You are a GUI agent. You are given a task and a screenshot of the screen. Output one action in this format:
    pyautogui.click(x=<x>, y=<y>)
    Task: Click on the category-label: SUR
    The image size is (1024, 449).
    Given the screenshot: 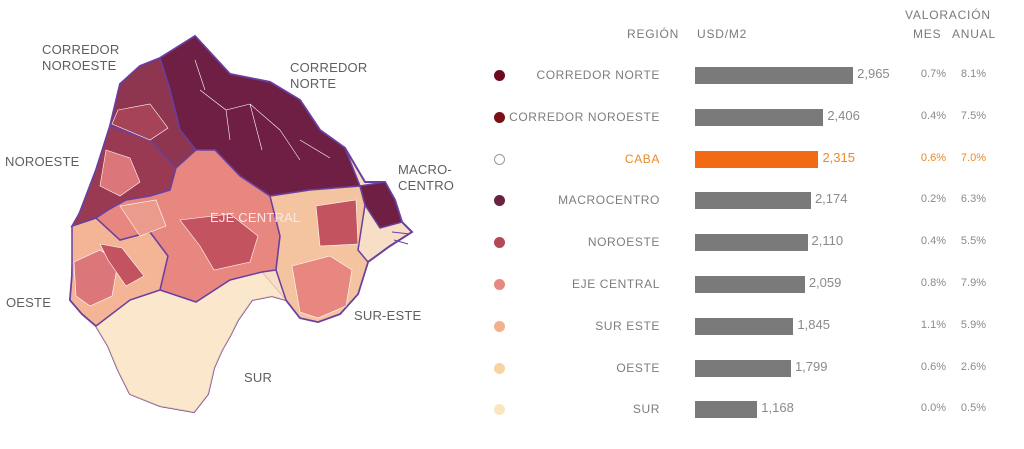 What is the action you would take?
    pyautogui.click(x=646, y=409)
    